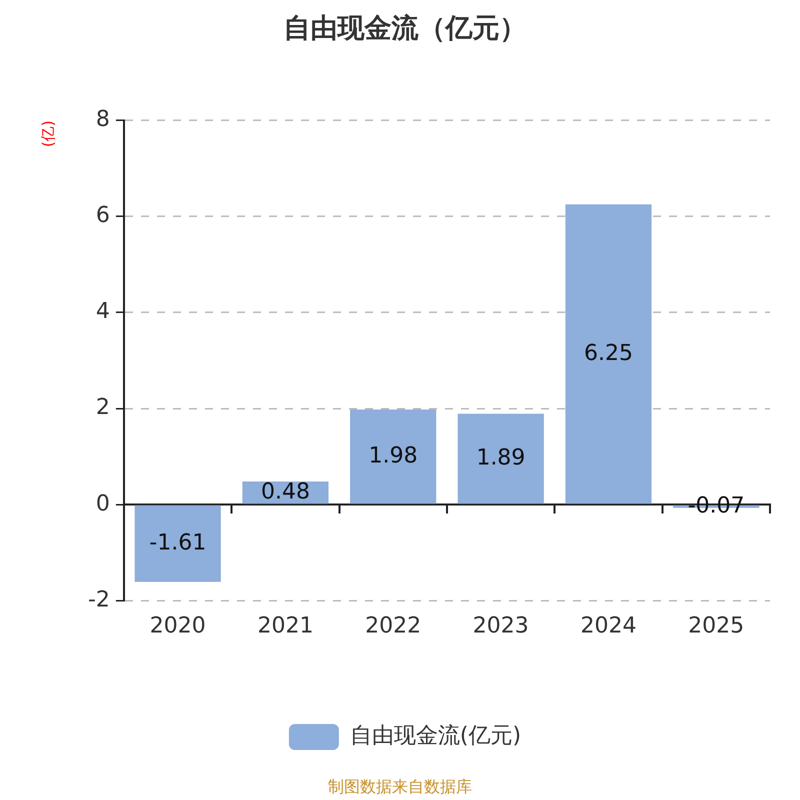 The image size is (800, 800). I want to click on data-label: 6.25, so click(608, 353).